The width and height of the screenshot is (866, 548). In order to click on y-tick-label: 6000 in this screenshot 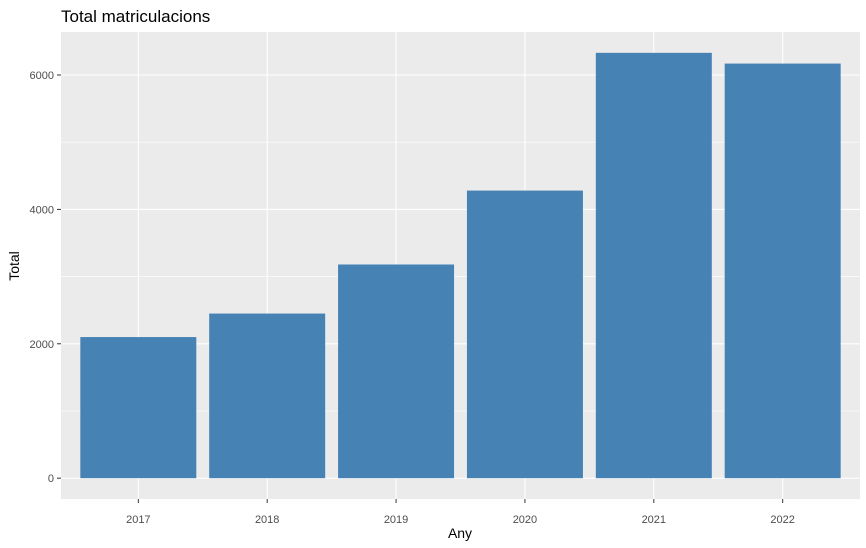, I will do `click(42, 76)`.